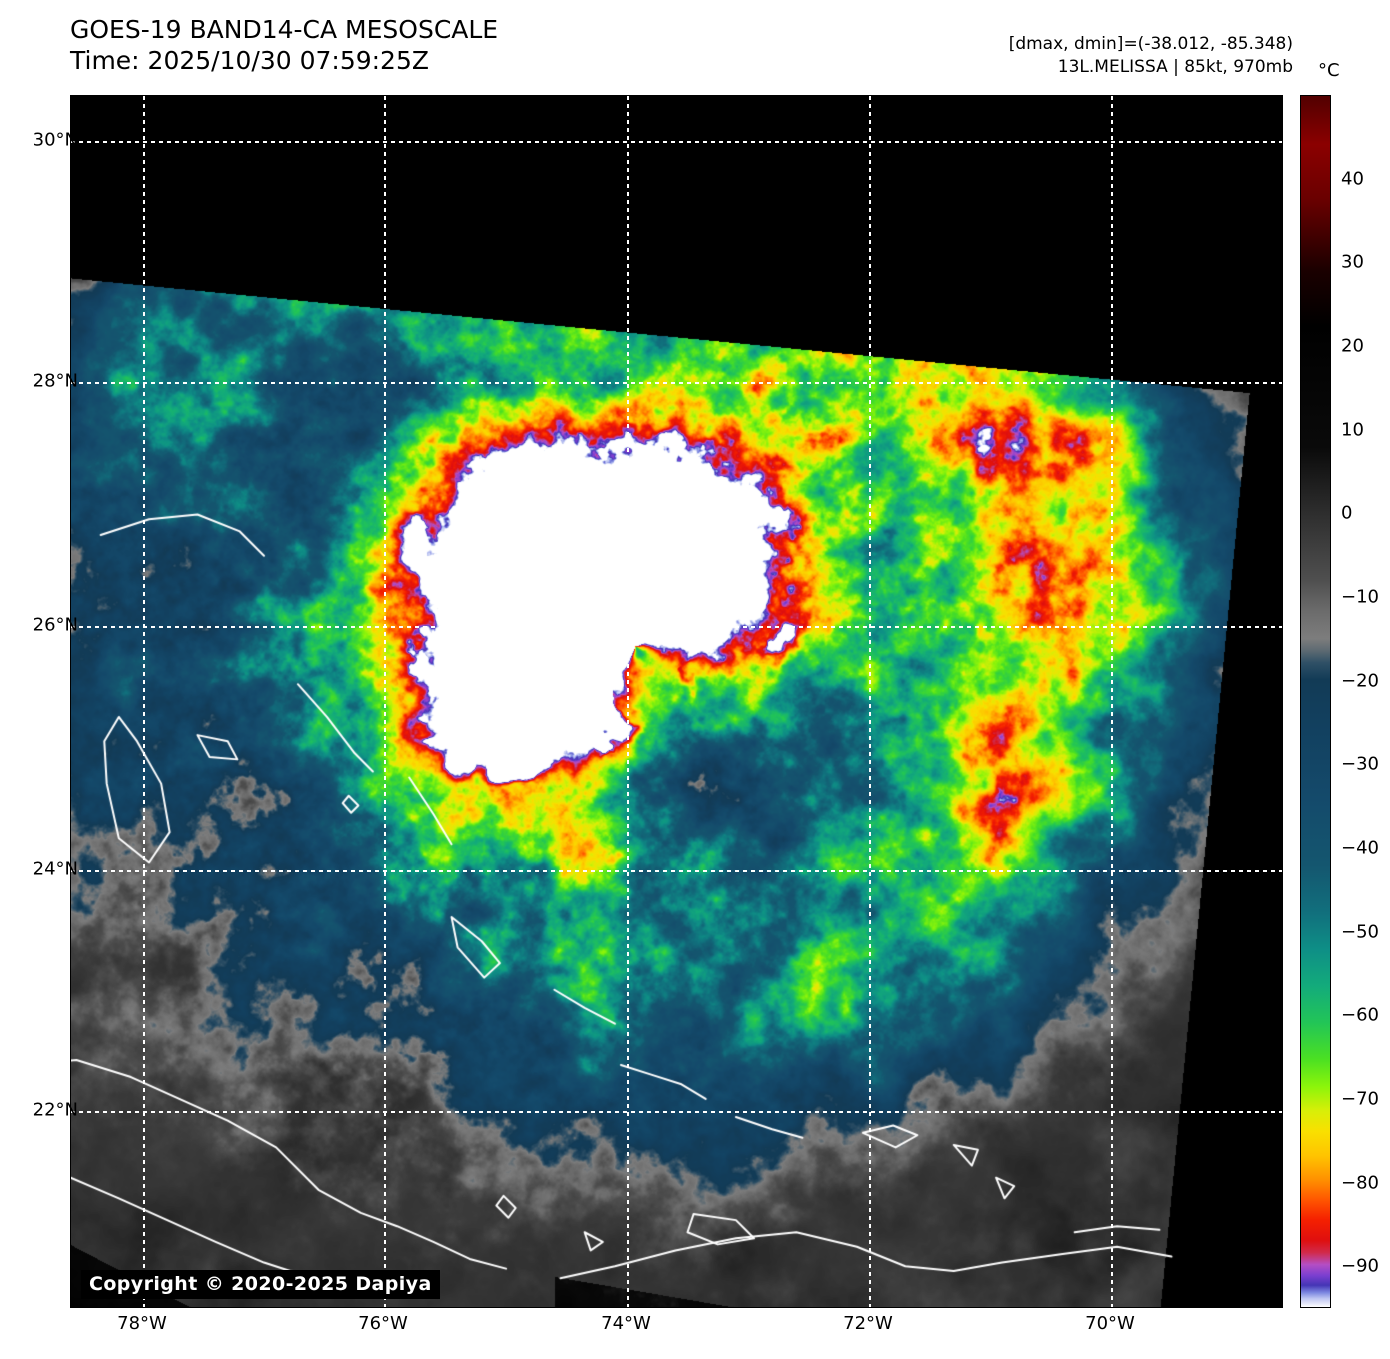  I want to click on lon-tick-label-4: 70°W, so click(1110, 1323).